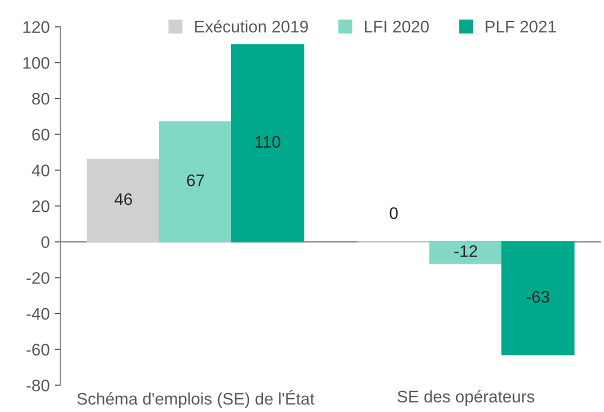 The image size is (604, 412). I want to click on y-tick-label: 120, so click(36, 27).